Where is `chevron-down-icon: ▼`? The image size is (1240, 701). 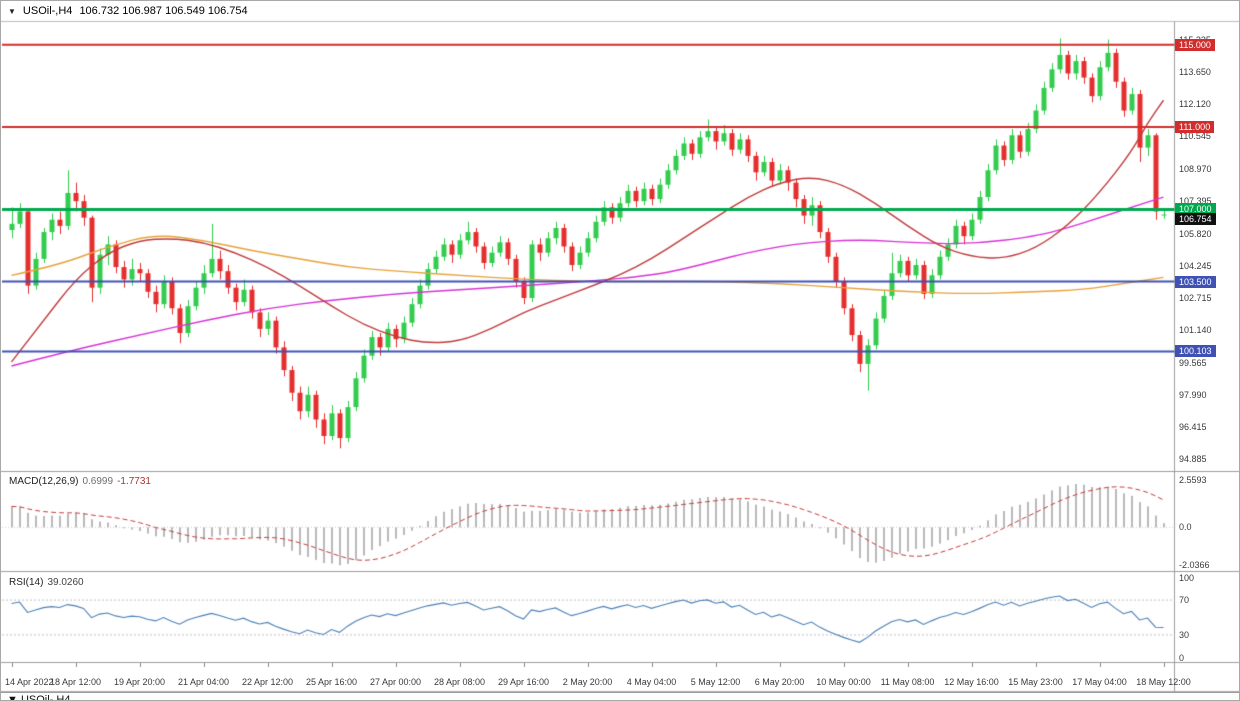
chevron-down-icon: ▼ is located at coordinates (12, 11).